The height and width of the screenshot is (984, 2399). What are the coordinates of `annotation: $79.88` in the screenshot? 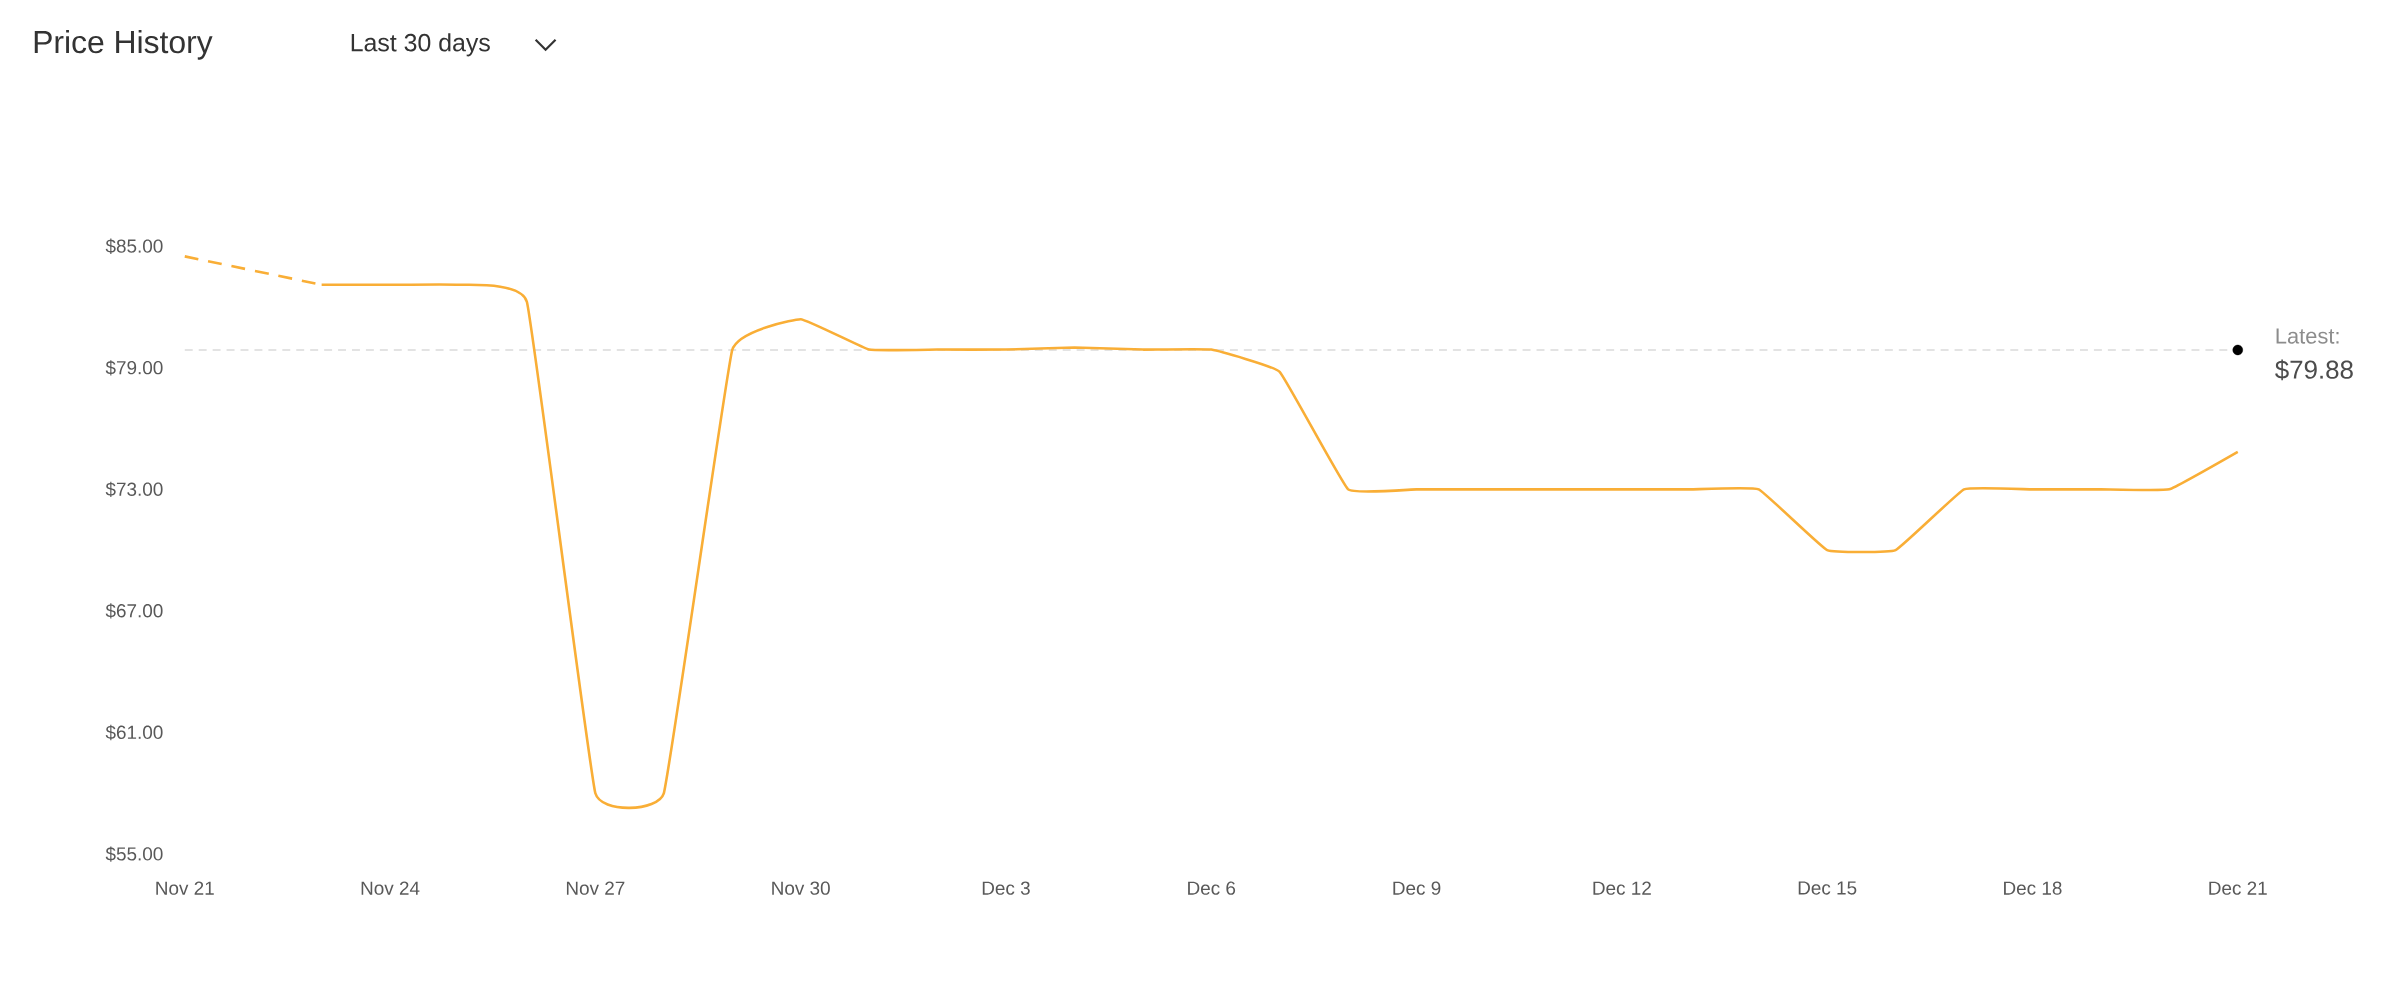 It's located at (2314, 370).